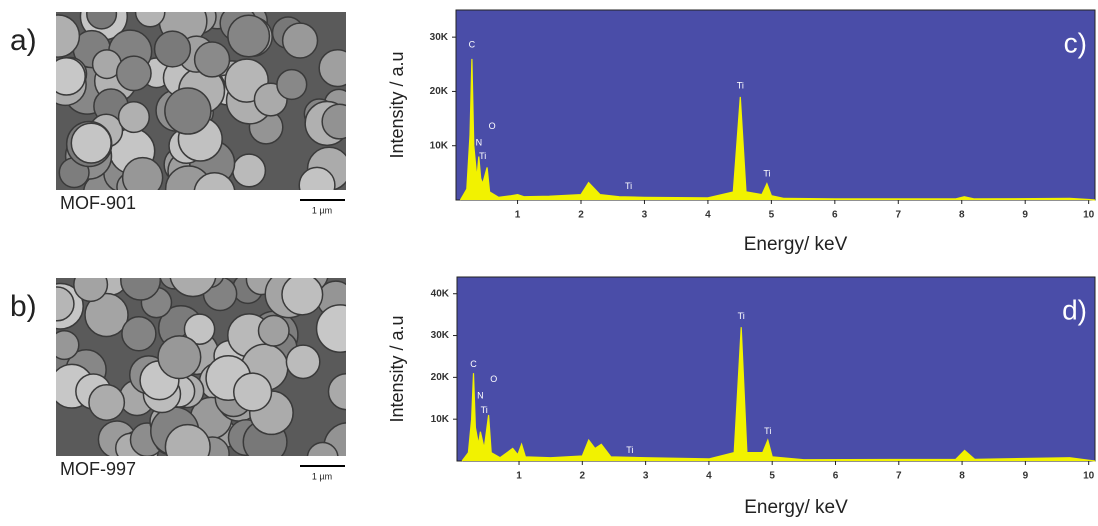 This screenshot has width=1098, height=526. What do you see at coordinates (1075, 42) in the screenshot?
I see `panel-tag: c)` at bounding box center [1075, 42].